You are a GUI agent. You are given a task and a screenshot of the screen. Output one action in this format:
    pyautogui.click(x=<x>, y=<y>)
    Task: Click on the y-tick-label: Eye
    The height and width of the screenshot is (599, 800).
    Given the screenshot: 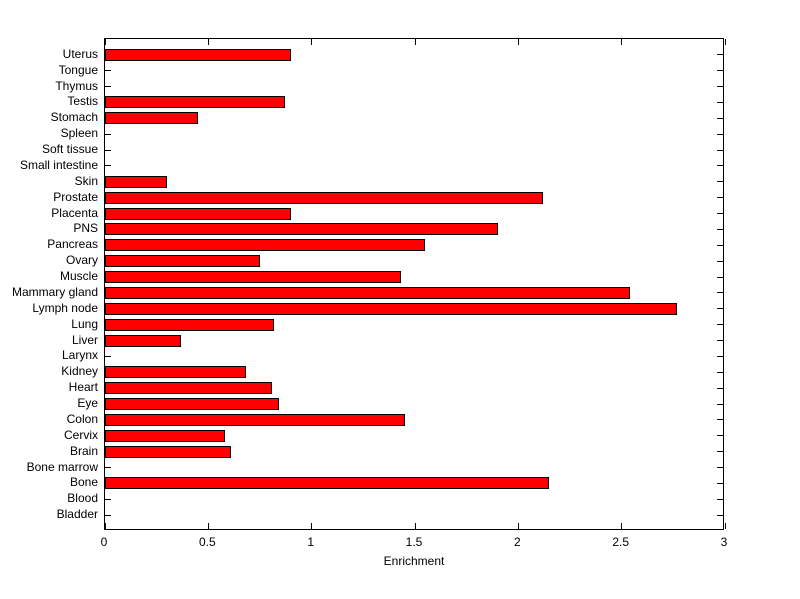 What is the action you would take?
    pyautogui.click(x=87, y=403)
    